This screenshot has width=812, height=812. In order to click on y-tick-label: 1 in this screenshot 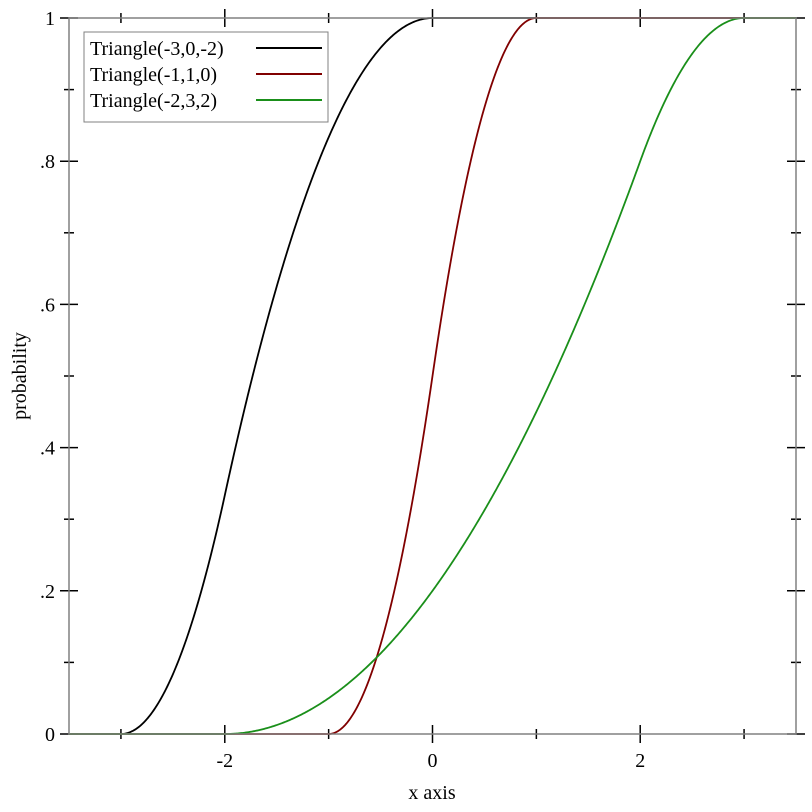, I will do `click(50, 19)`.